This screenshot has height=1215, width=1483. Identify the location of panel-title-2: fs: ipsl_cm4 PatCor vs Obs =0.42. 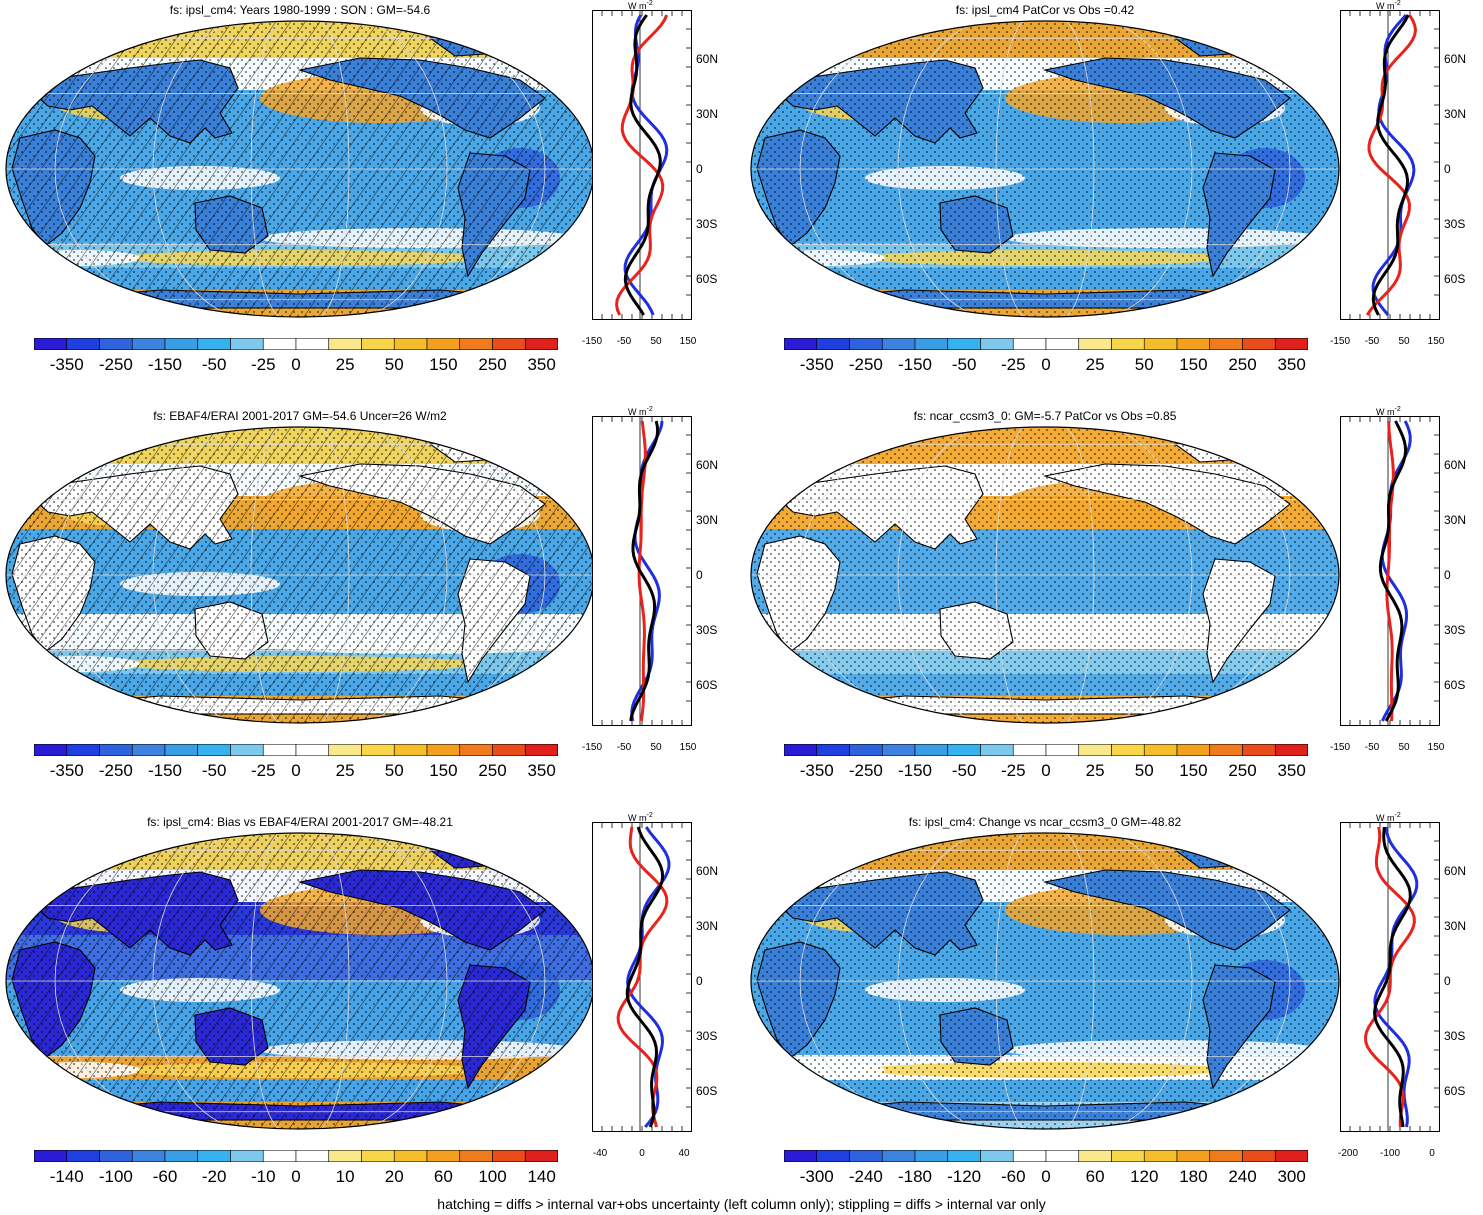
(1045, 10).